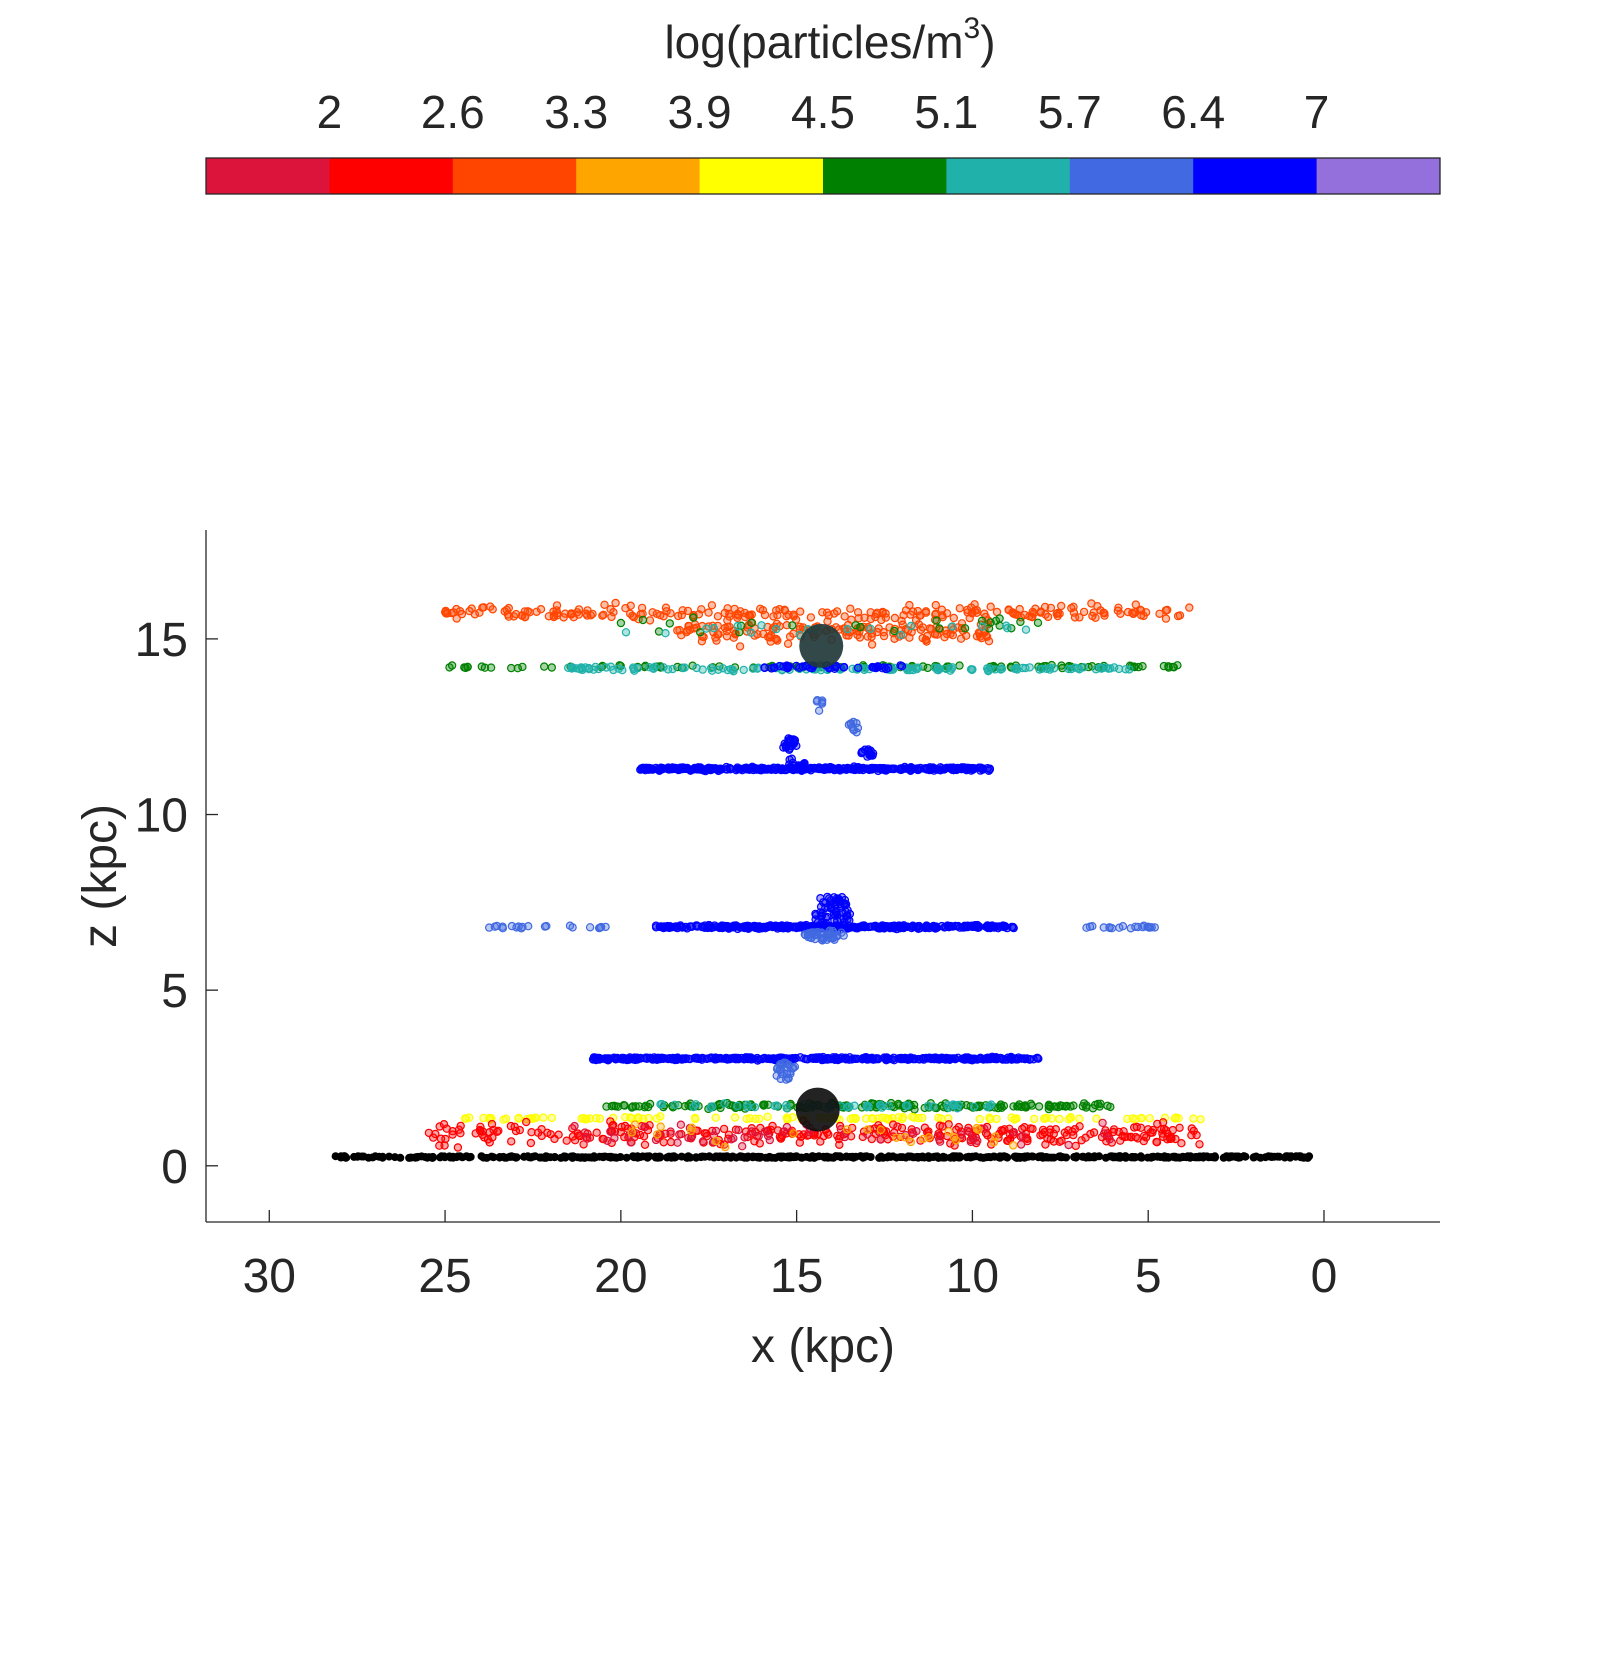 This screenshot has width=1600, height=1680. What do you see at coordinates (268, 176) in the screenshot?
I see `colorbar-segment` at bounding box center [268, 176].